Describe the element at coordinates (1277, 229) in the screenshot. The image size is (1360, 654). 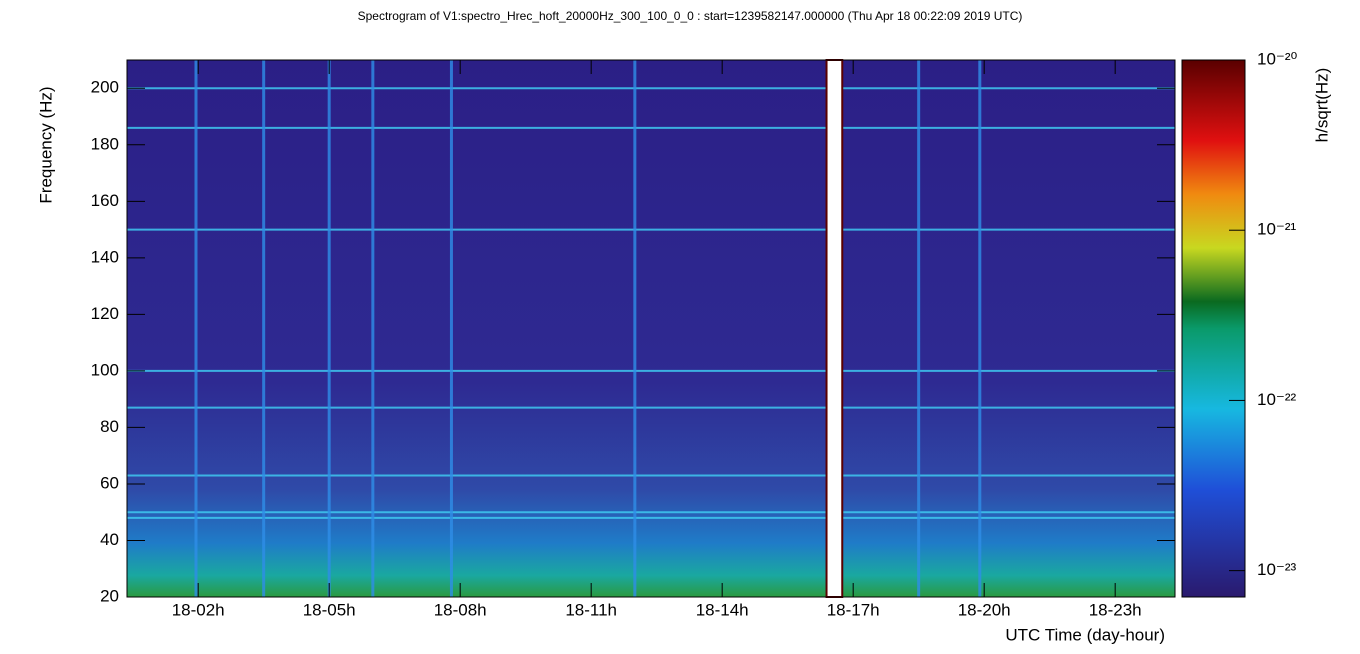
I see `colorbar-tick-label: 10⁻²¹` at that location.